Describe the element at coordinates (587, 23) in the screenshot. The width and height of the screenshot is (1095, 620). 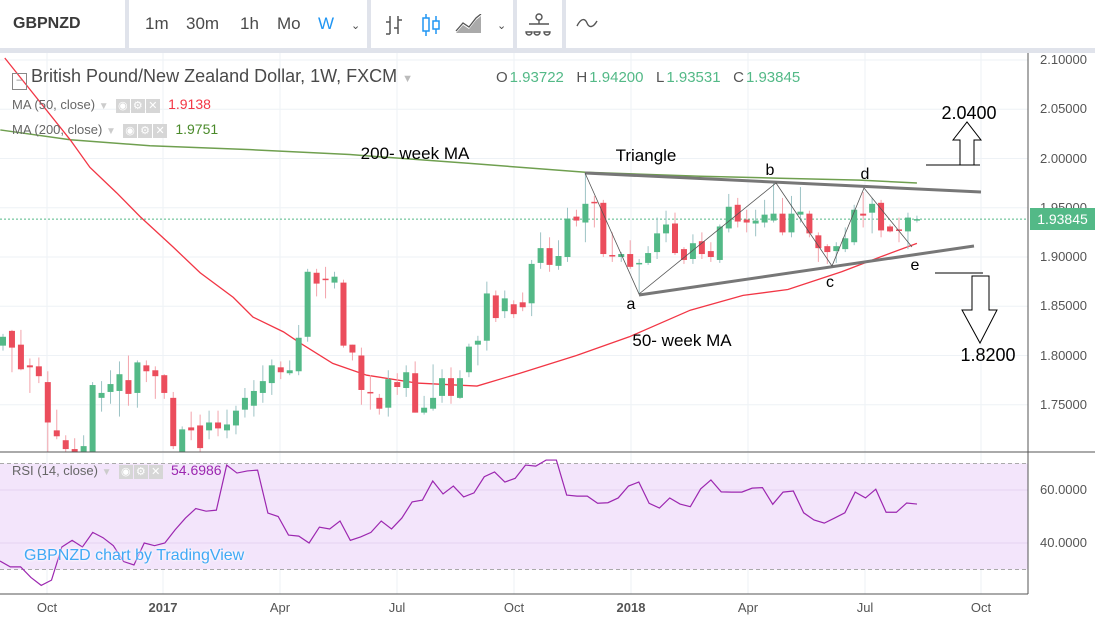
I see `compare-line-icon` at that location.